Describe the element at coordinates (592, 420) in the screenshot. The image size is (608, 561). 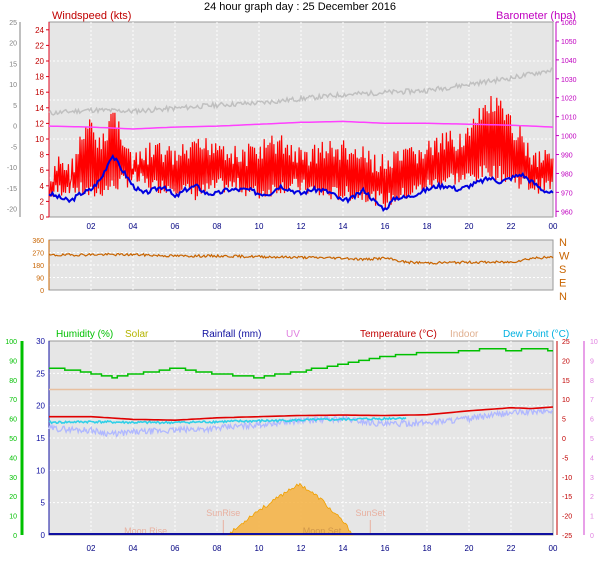
I see `uv-tick-label: 6` at that location.